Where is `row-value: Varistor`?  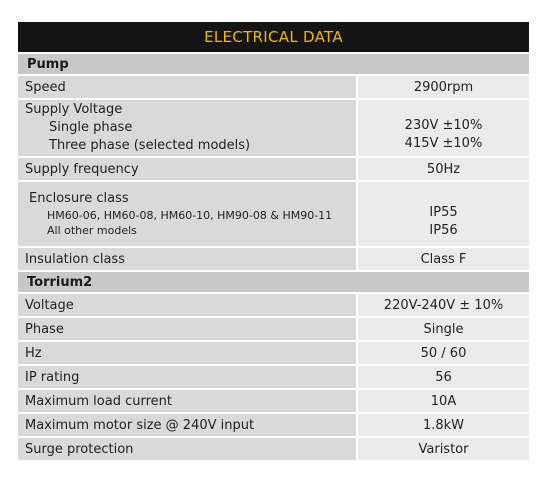 row-value: Varistor is located at coordinates (443, 449).